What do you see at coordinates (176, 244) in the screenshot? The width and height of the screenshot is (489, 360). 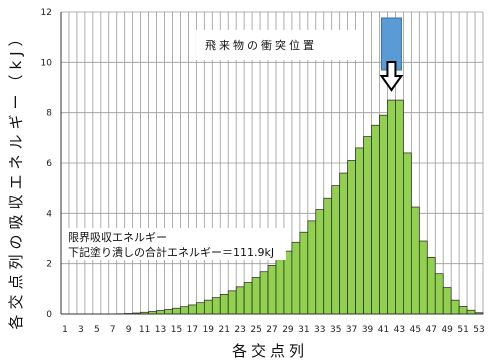 I see `note-background` at bounding box center [176, 244].